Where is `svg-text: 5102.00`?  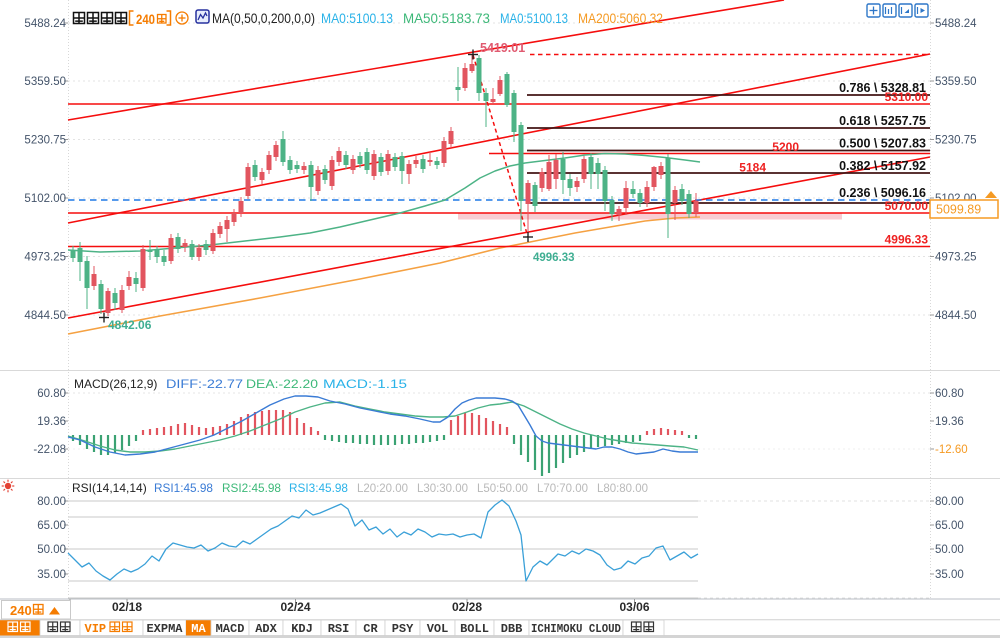 svg-text: 5102.00 is located at coordinates (45, 199).